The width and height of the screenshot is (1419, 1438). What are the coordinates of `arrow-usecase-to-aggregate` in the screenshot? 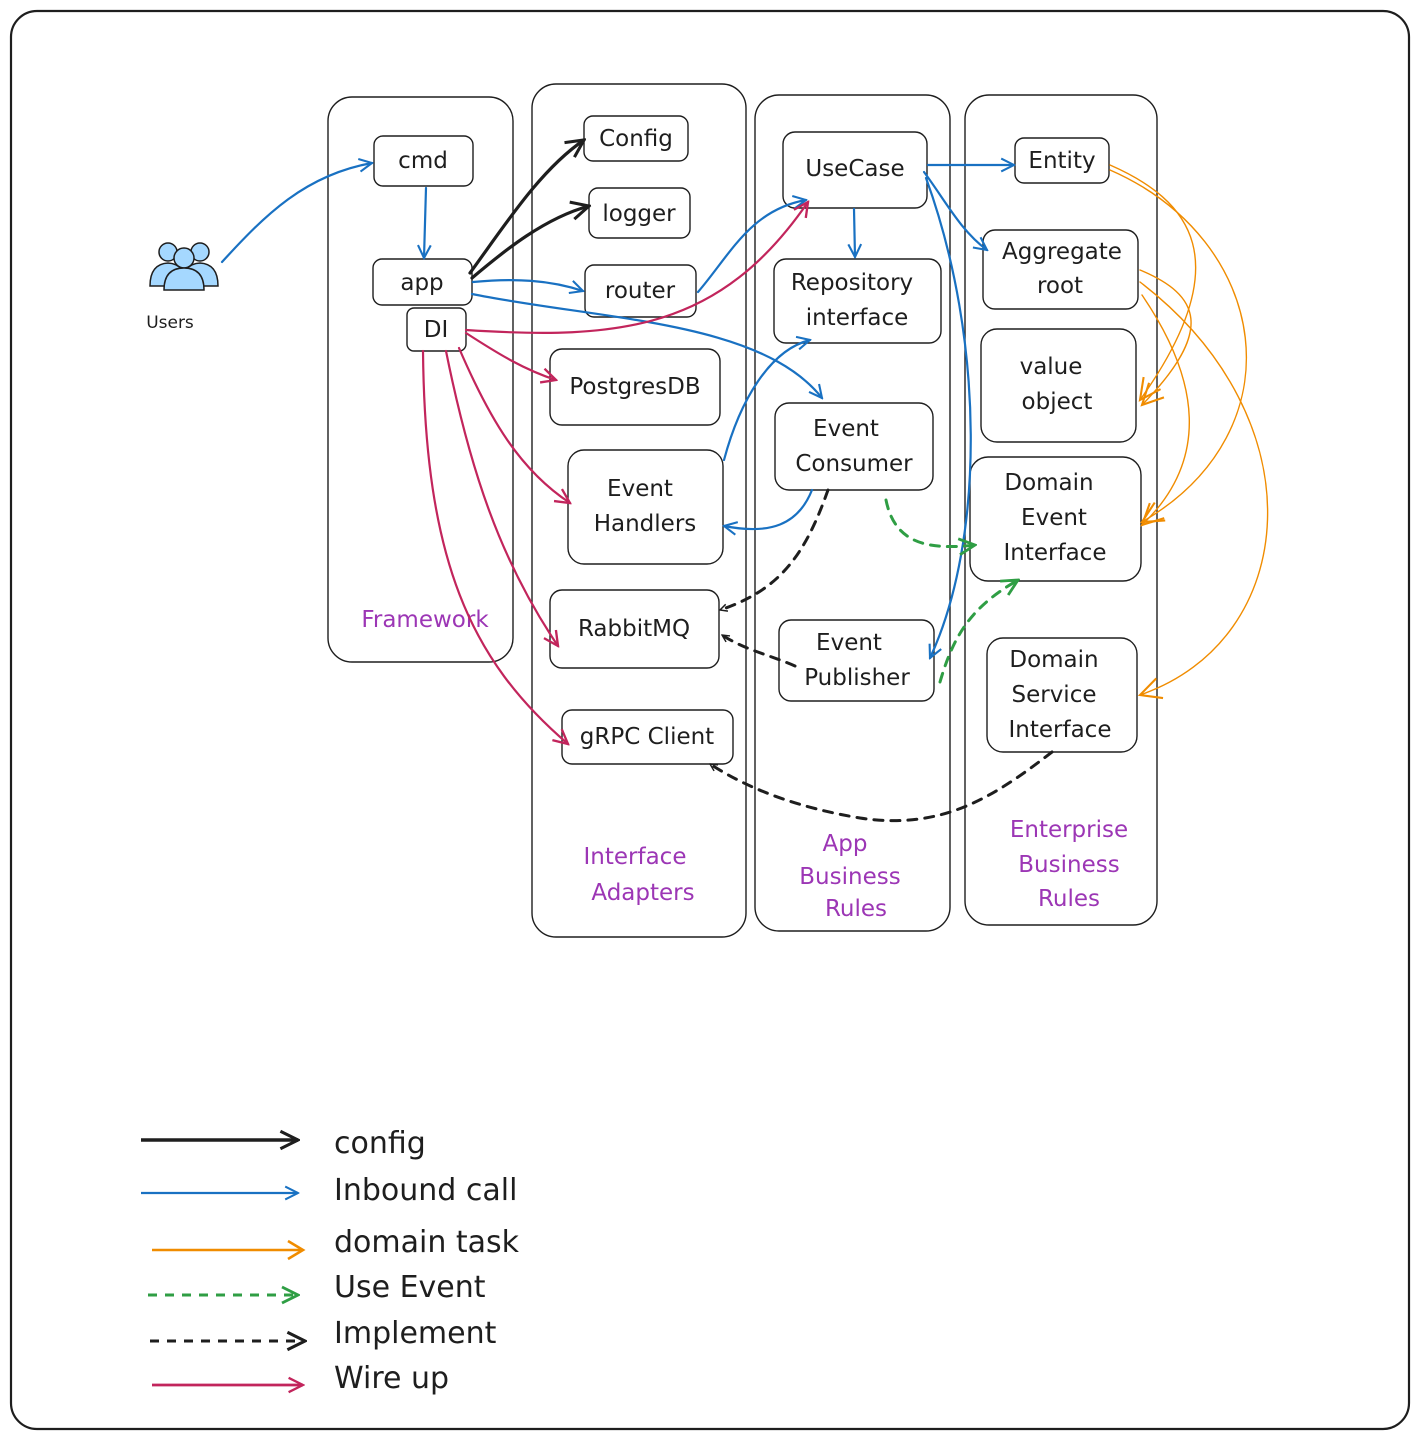 It's located at (954, 210).